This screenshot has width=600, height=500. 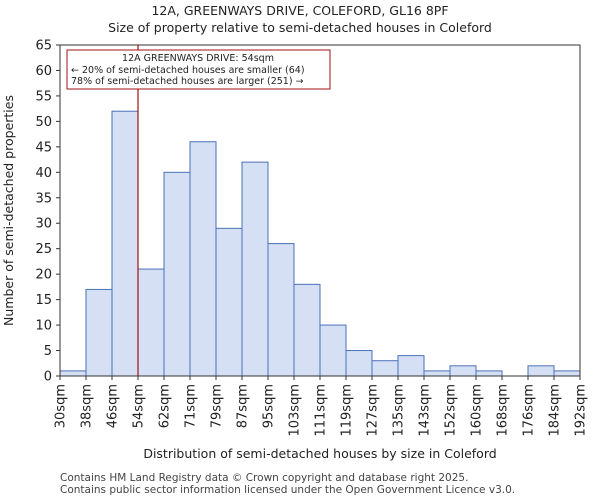 What do you see at coordinates (48, 351) in the screenshot?
I see `y-tick-label: 5` at bounding box center [48, 351].